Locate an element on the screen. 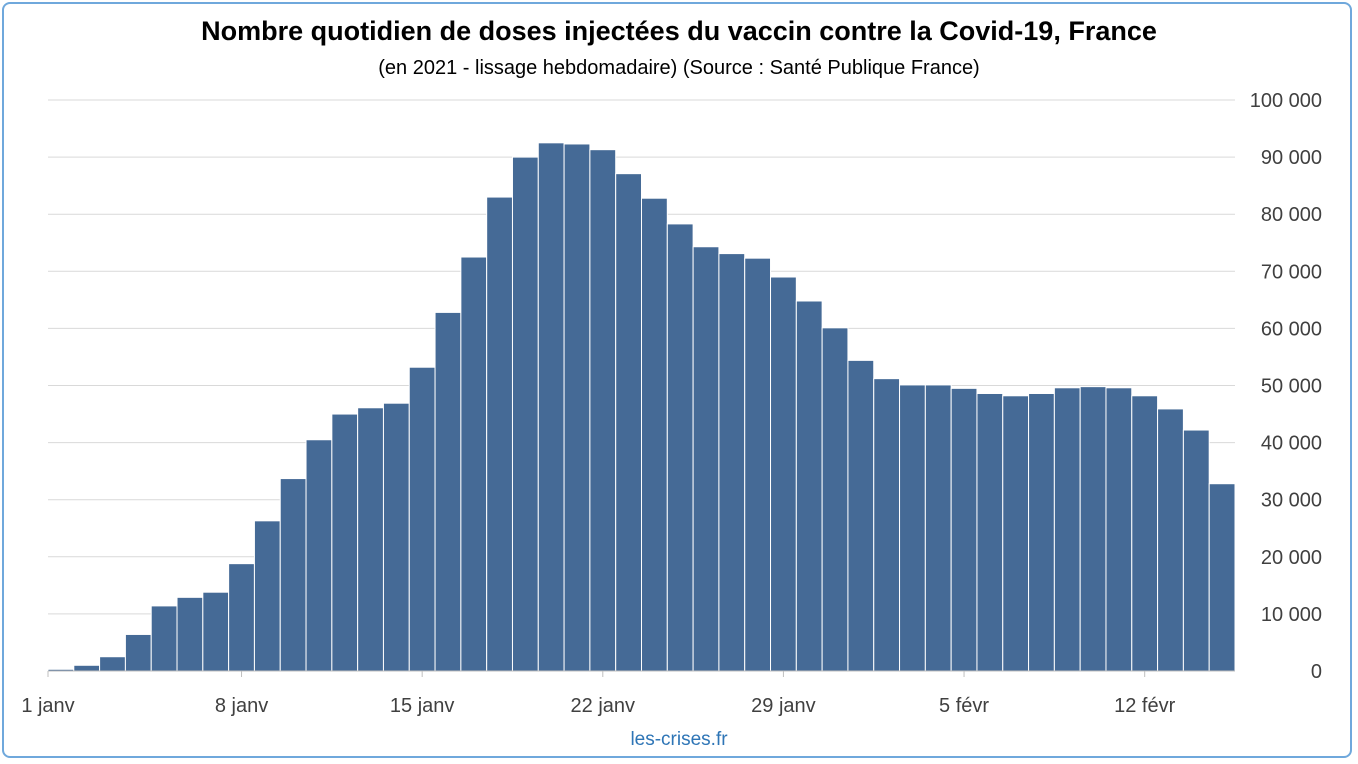 The width and height of the screenshot is (1358, 764). y-tick-label: 0 is located at coordinates (1316, 672).